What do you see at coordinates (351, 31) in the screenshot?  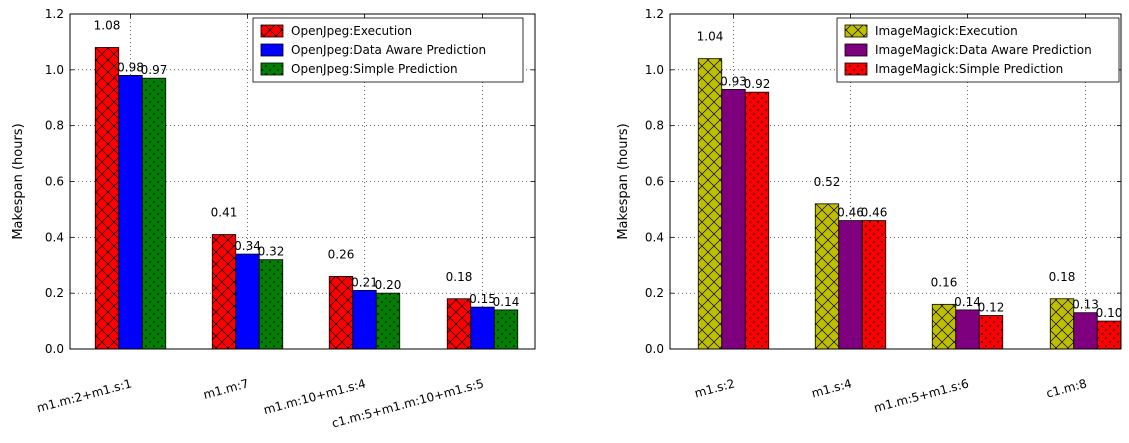 I see `legend-entry-label: OpenJpeg:Execution` at bounding box center [351, 31].